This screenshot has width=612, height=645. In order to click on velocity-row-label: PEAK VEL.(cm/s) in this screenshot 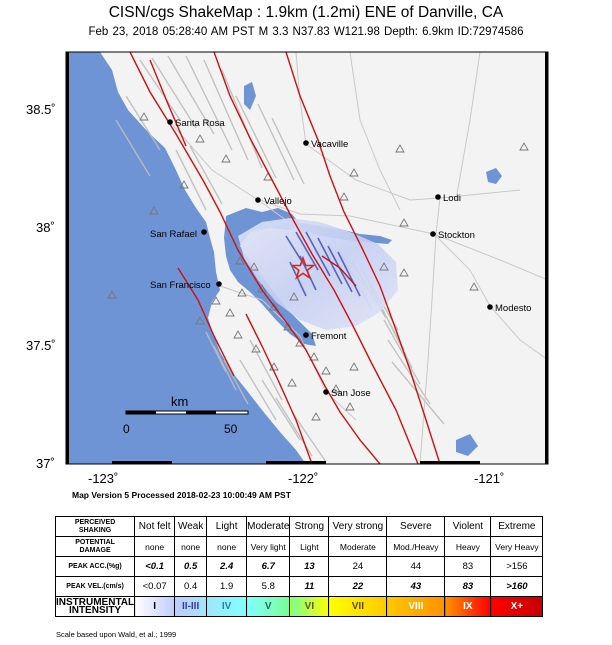, I will do `click(95, 586)`.